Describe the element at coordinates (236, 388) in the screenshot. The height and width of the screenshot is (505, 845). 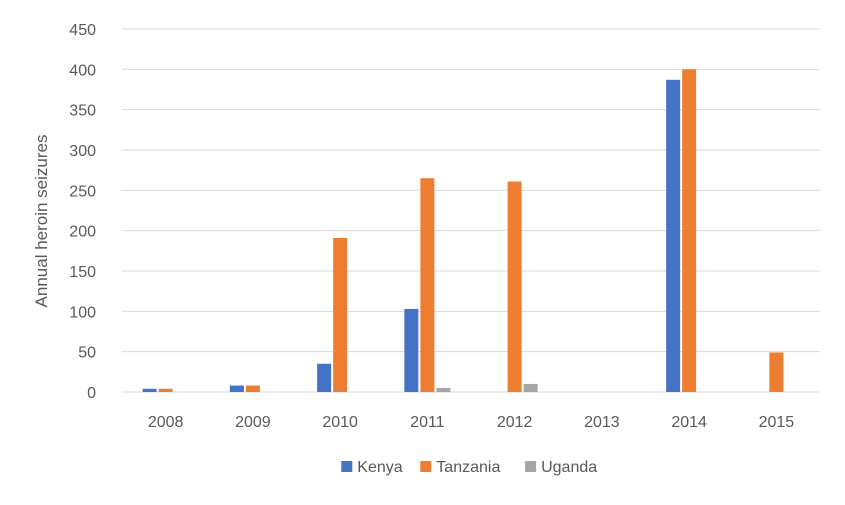
I see `bar-kenya-2009` at that location.